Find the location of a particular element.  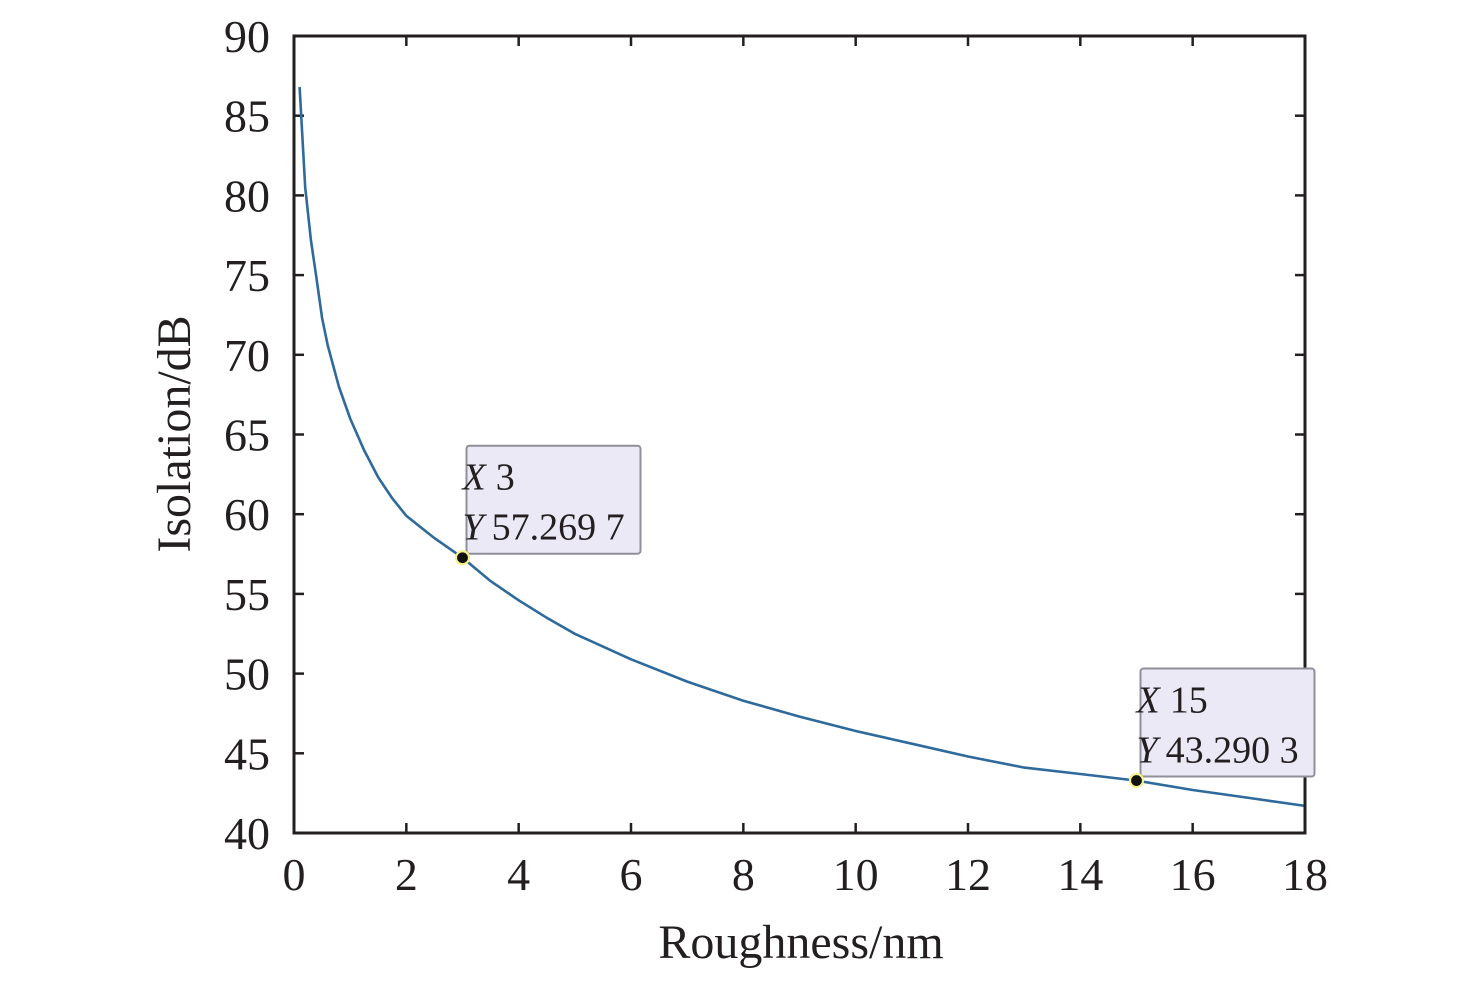

y-tick-label: 85 is located at coordinates (247, 116).